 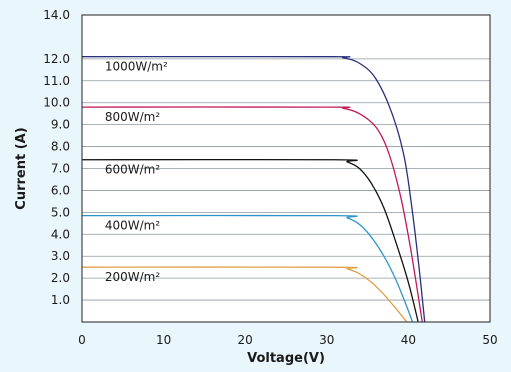 I want to click on y-tick-label: 4.0, so click(x=60, y=234).